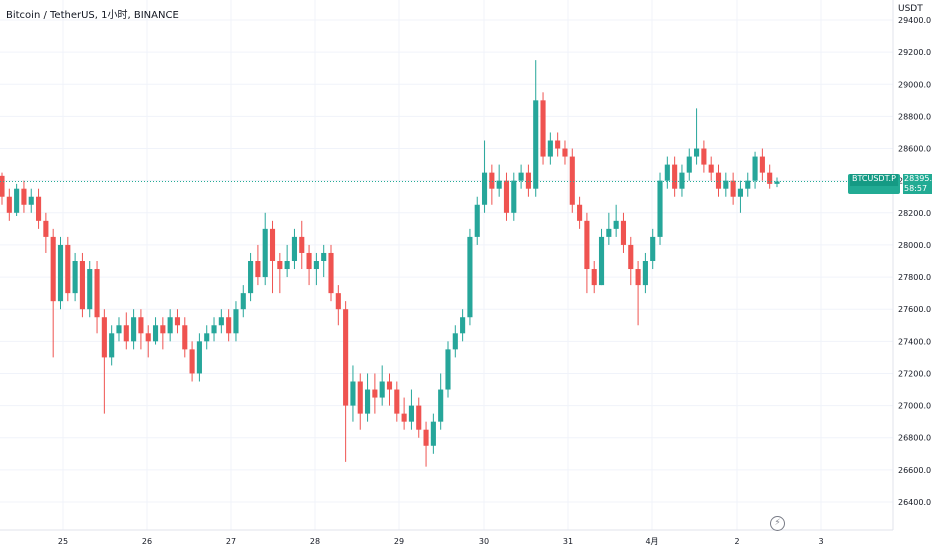  I want to click on time-tick-label: 27, so click(231, 541).